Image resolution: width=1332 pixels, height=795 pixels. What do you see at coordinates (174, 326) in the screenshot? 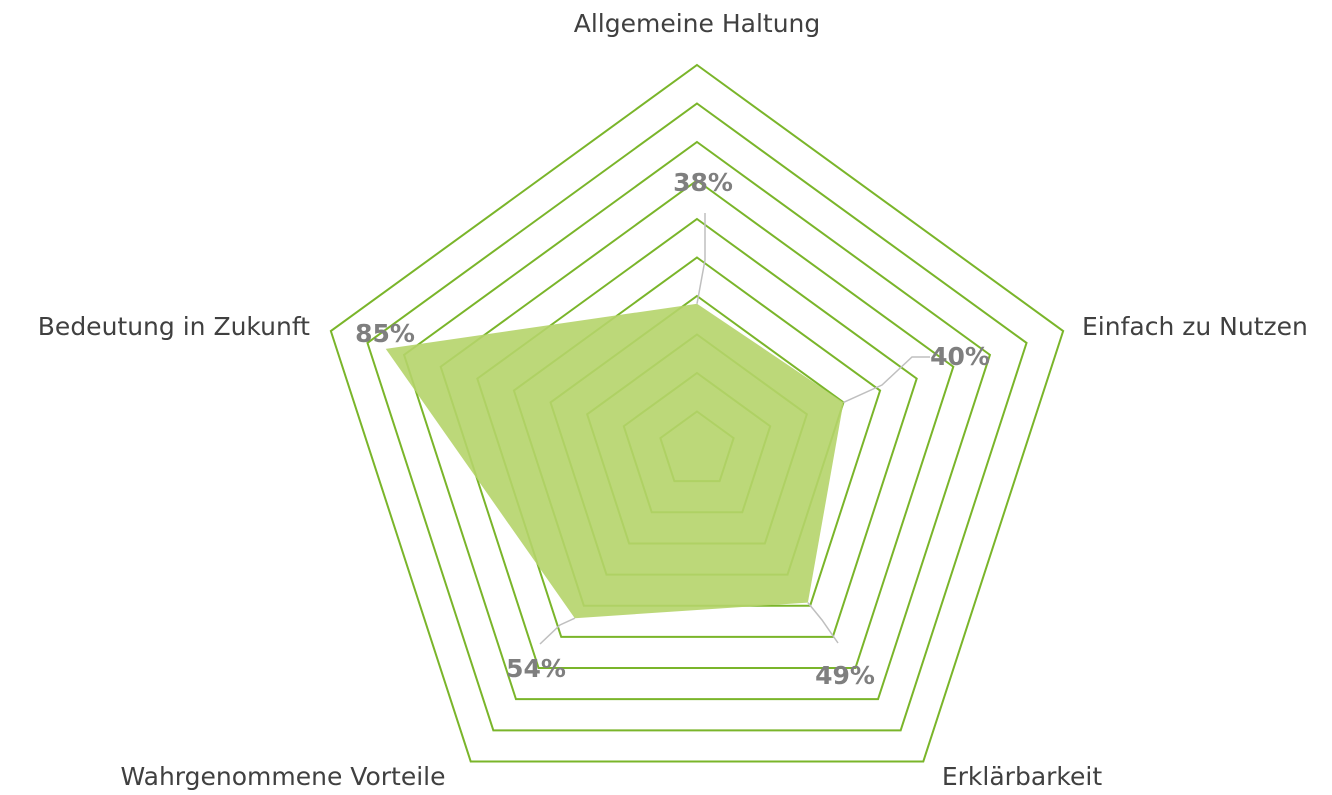
I see `category-label: Bedeutung in Zukunft` at bounding box center [174, 326].